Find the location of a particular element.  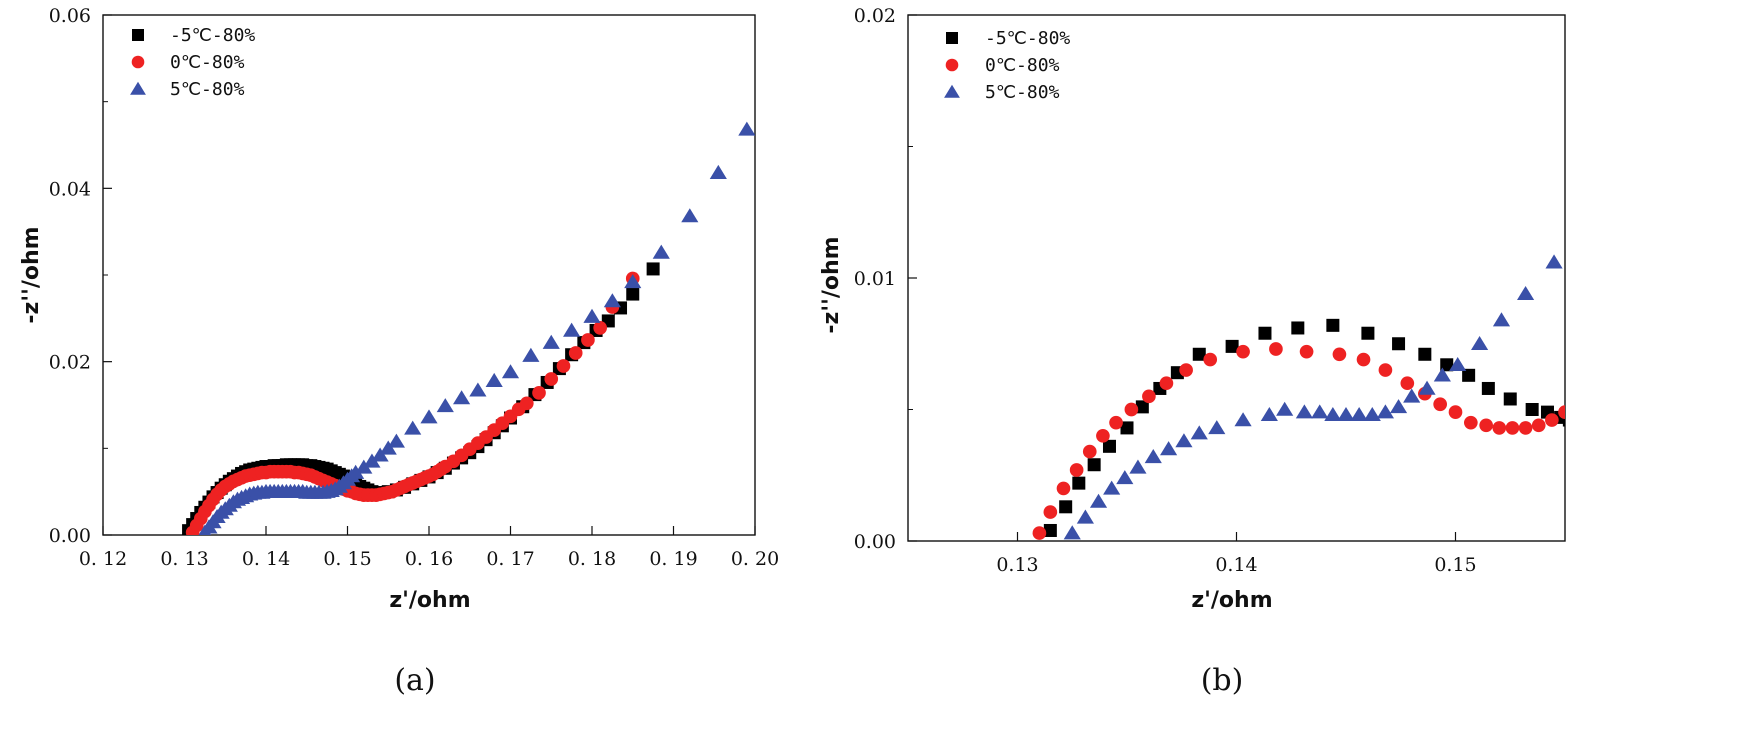

x-tick-label: 0. 18 is located at coordinates (592, 559).